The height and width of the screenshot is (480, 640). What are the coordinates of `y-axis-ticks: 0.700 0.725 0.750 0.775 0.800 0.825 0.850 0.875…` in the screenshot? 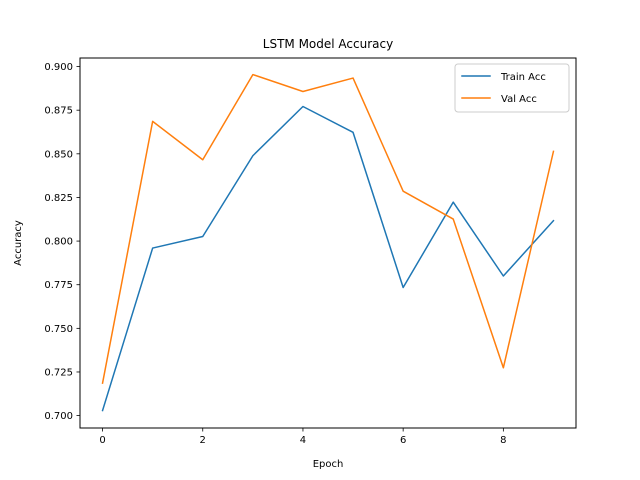 It's located at (62, 242).